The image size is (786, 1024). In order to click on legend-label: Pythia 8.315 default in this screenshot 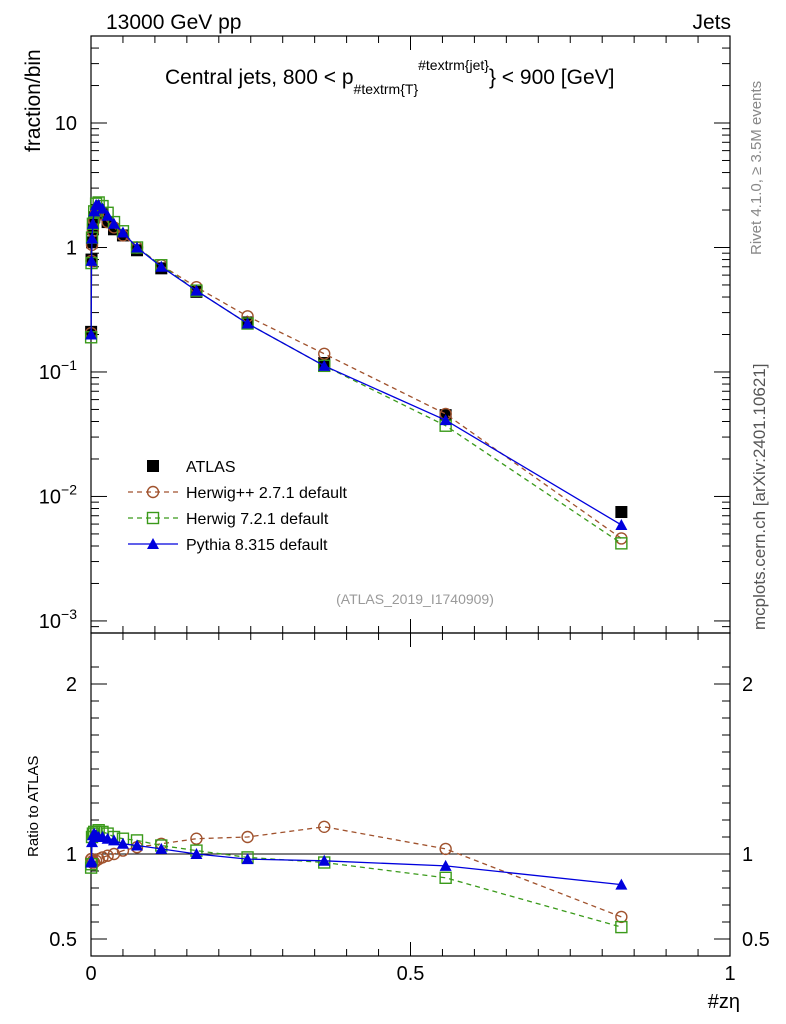, I will do `click(257, 545)`.